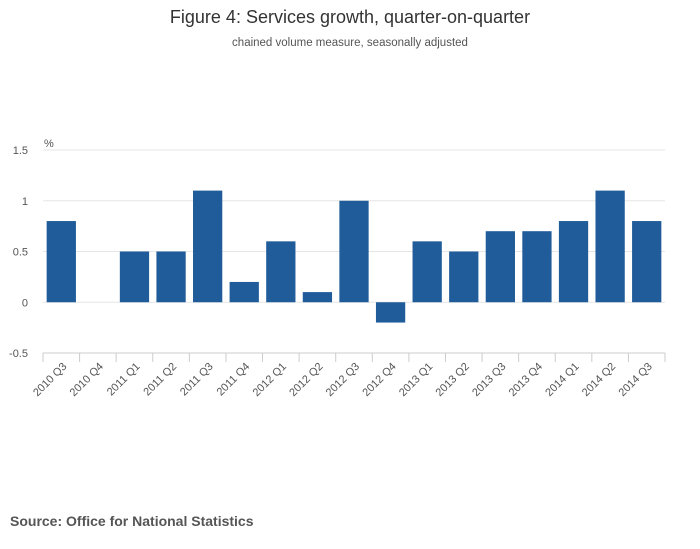 The height and width of the screenshot is (549, 700). What do you see at coordinates (379, 380) in the screenshot?
I see `x-tick-label: 2012 Q4` at bounding box center [379, 380].